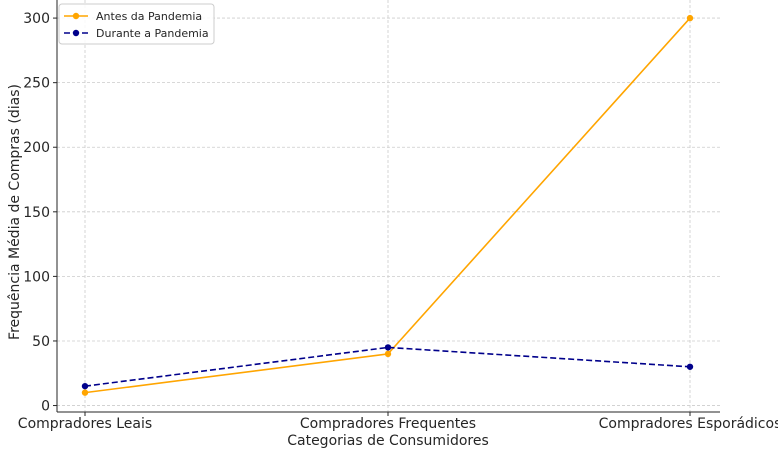  Describe the element at coordinates (149, 16) in the screenshot. I see `legend-label-1: Antes da Pandemia` at that location.